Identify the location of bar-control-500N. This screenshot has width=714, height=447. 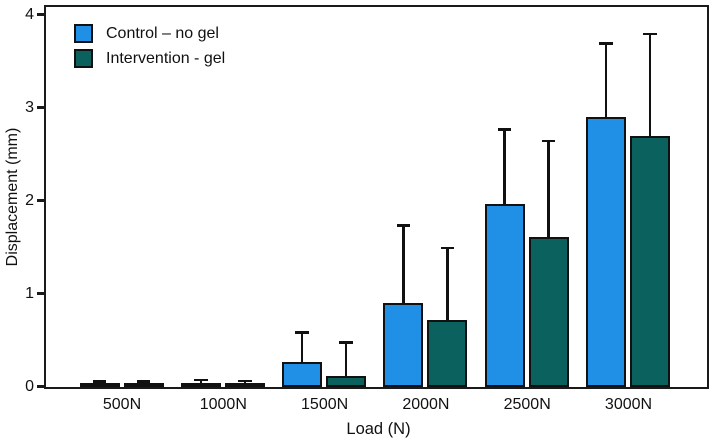
(99, 385).